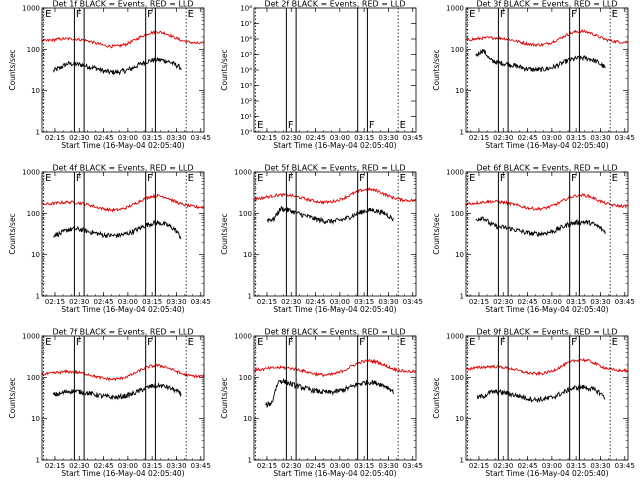  What do you see at coordinates (246, 9) in the screenshot?
I see `y-tick-label: 10⁸` at bounding box center [246, 9].